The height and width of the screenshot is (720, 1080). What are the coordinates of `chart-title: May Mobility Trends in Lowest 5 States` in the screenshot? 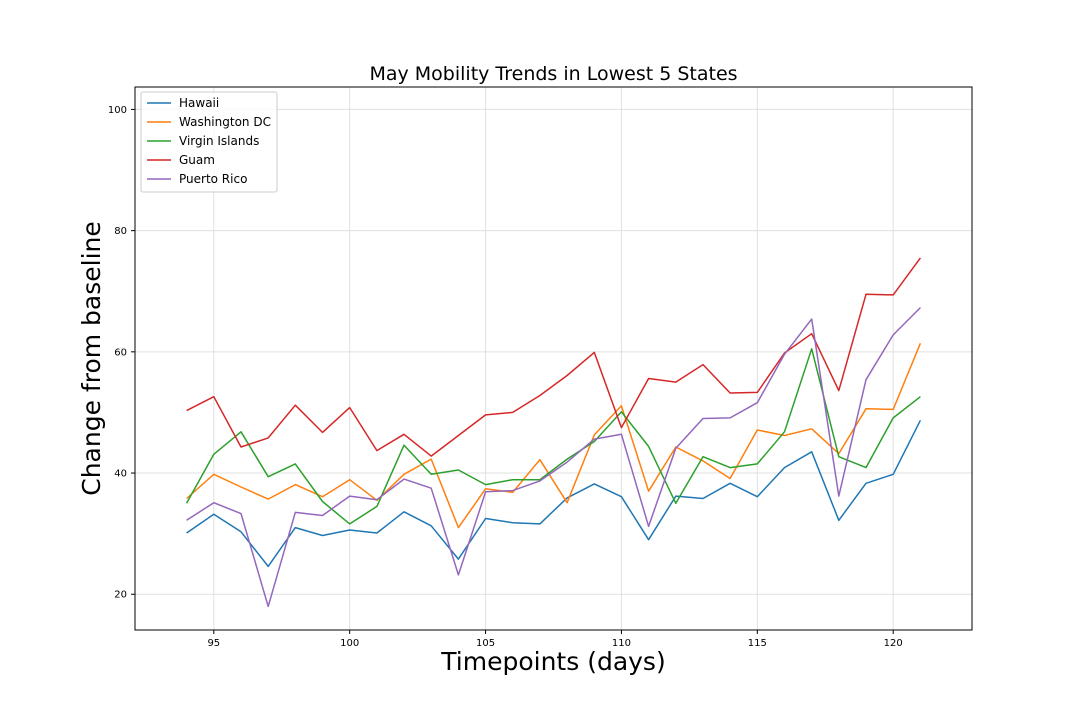 It's located at (553, 74).